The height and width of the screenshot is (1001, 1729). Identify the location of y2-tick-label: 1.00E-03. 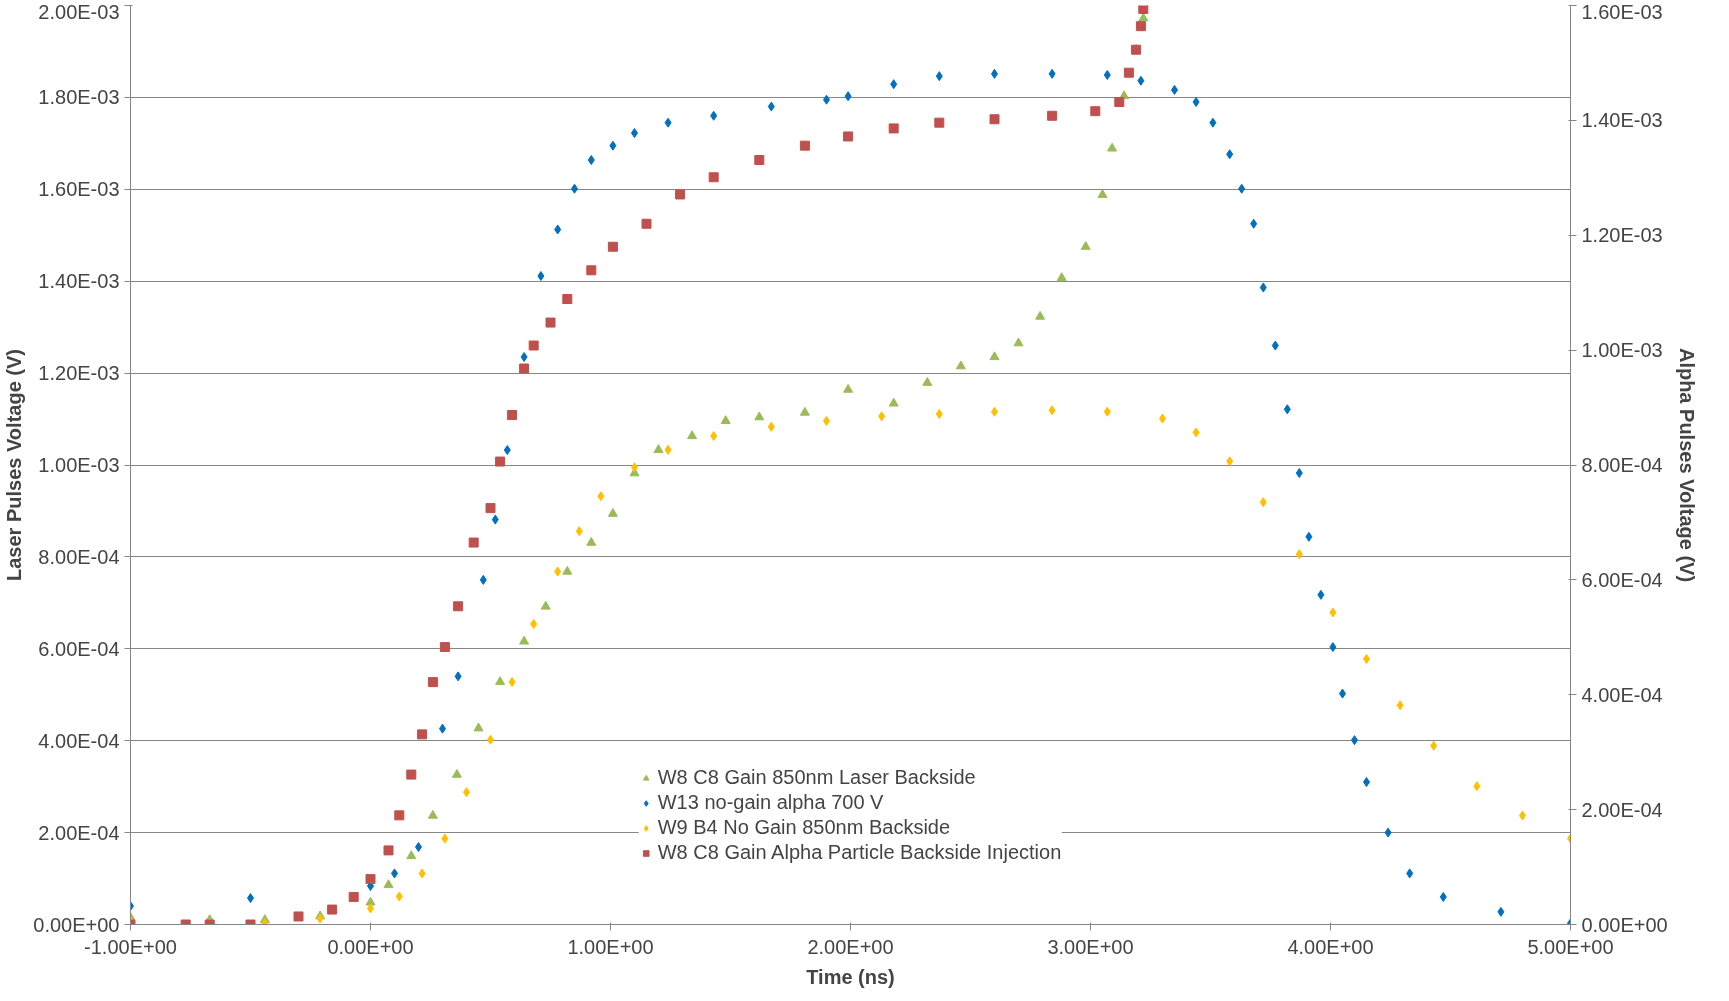
(1622, 350).